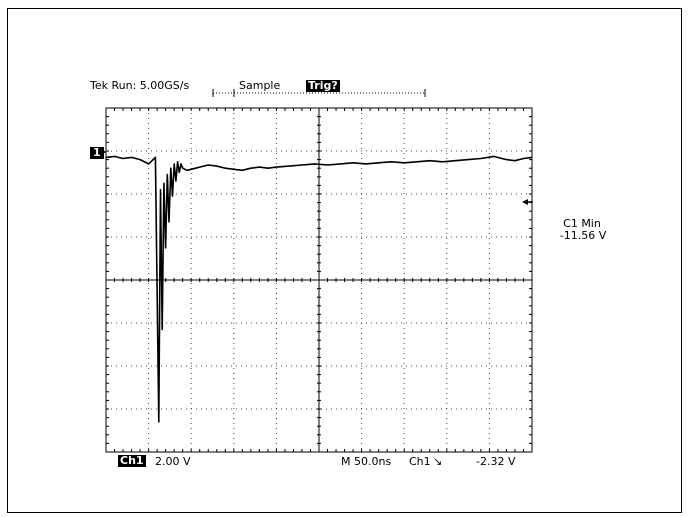 Image resolution: width=691 pixels, height=517 pixels. I want to click on ground-marker-arrow-icon, so click(103, 152).